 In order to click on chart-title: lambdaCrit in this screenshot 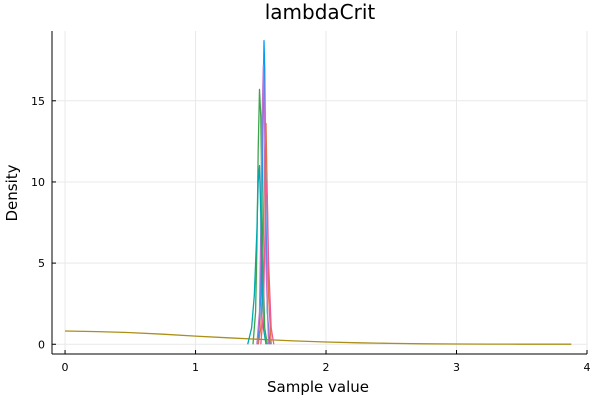, I will do `click(320, 12)`.